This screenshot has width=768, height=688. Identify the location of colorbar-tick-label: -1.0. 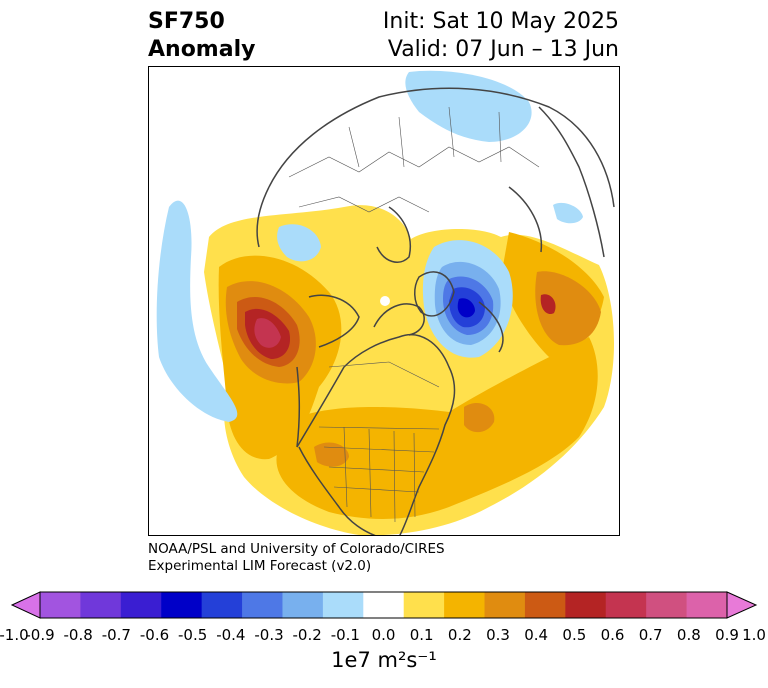
(14, 635).